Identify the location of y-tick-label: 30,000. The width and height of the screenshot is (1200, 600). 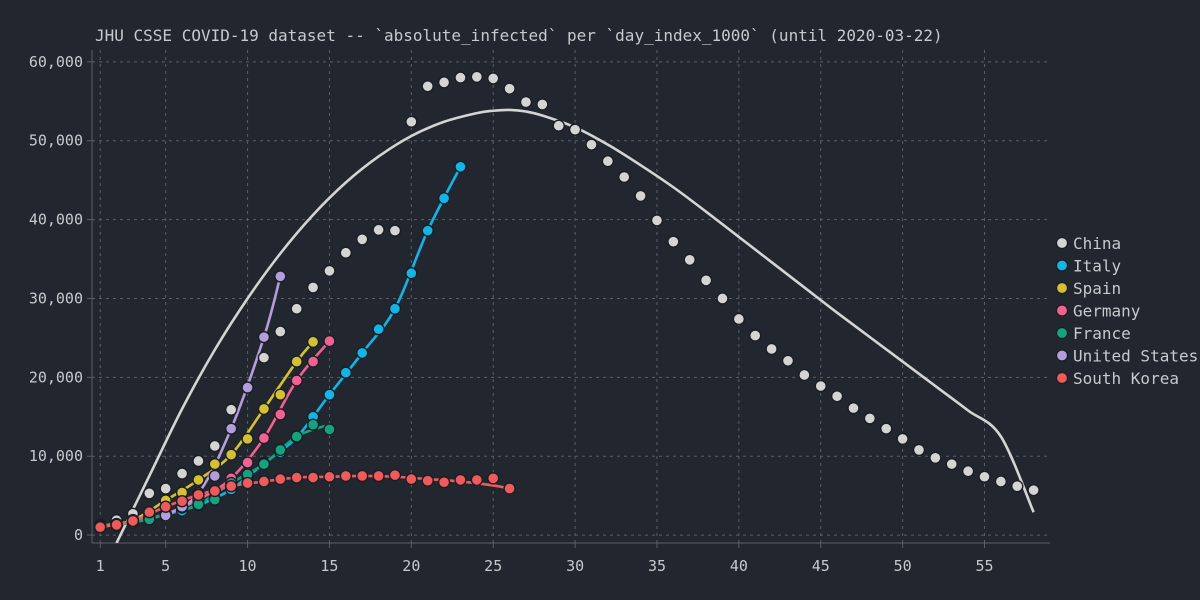
(56, 298).